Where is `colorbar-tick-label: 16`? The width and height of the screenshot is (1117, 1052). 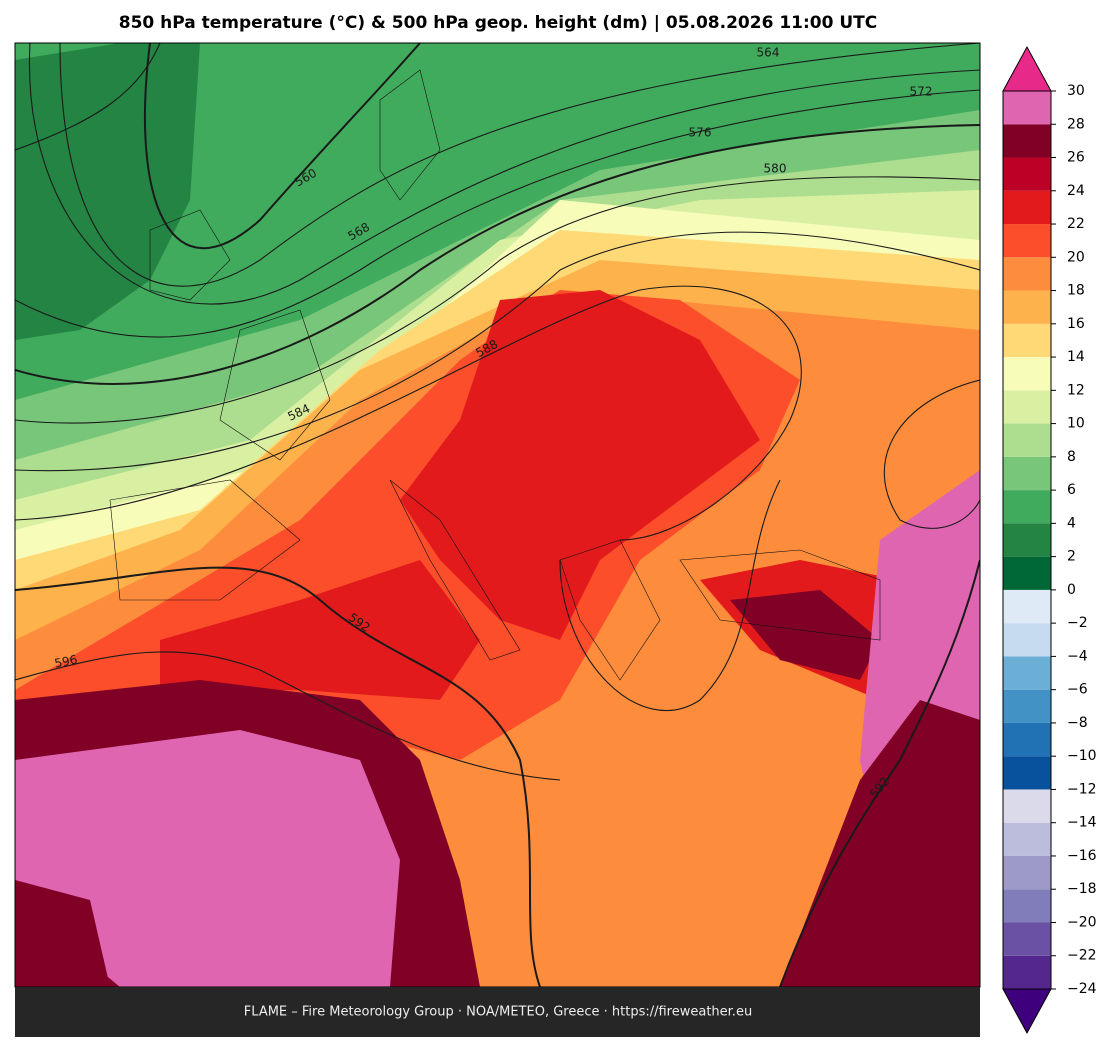
colorbar-tick-label: 16 is located at coordinates (1076, 324).